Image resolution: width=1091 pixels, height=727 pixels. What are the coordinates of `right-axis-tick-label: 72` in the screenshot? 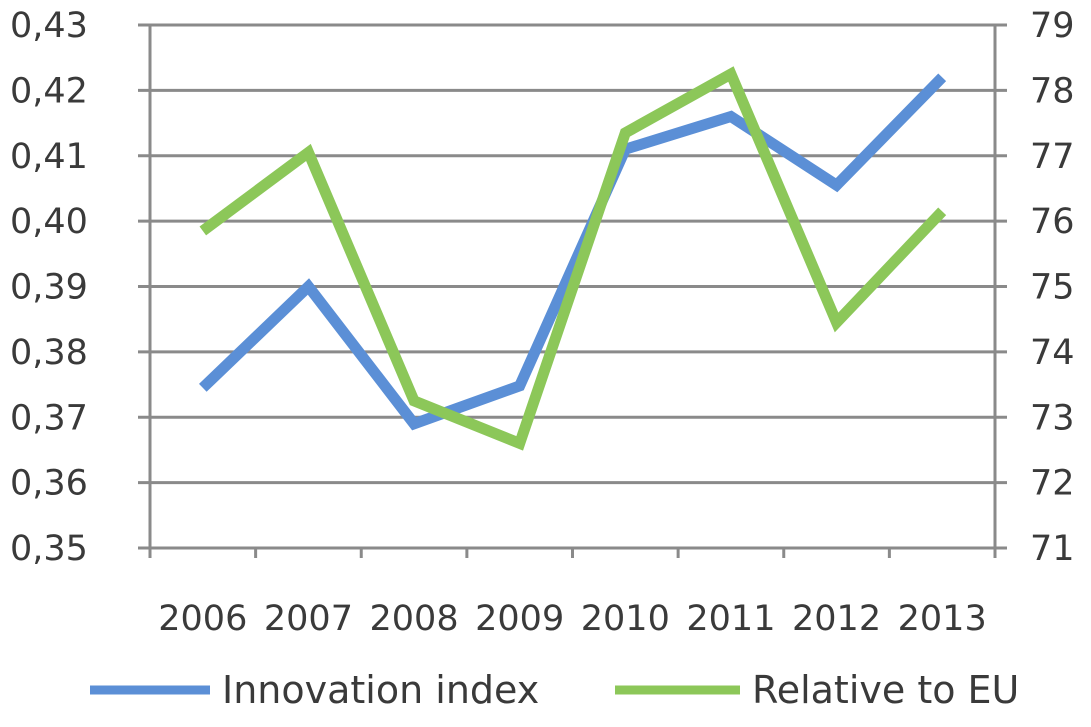 It's located at (1052, 484).